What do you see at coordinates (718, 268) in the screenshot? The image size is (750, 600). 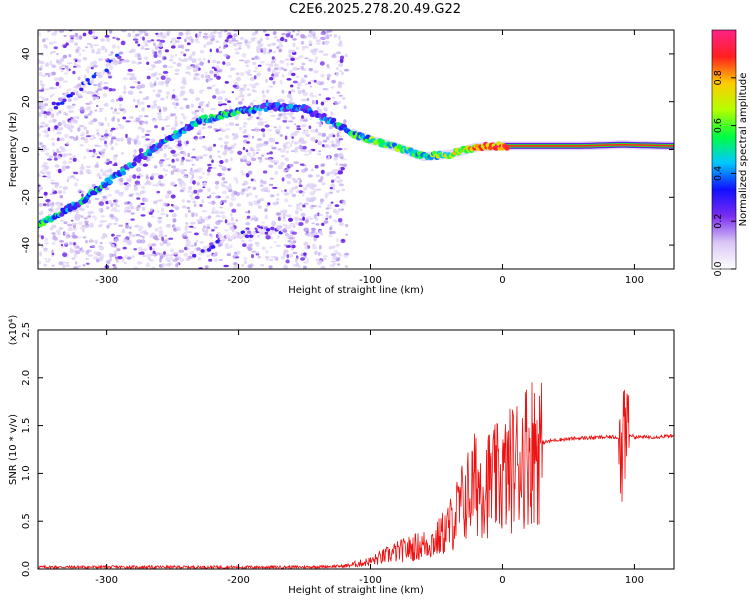 I see `colorbar-tick-label: 0.0` at bounding box center [718, 268].